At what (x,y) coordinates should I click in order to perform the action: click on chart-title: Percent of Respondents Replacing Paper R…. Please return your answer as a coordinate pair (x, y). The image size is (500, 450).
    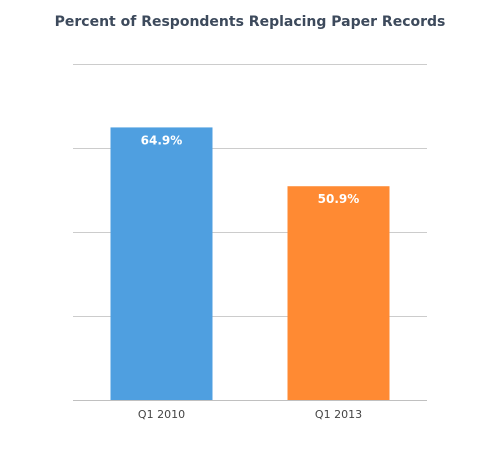
    Looking at the image, I should click on (250, 22).